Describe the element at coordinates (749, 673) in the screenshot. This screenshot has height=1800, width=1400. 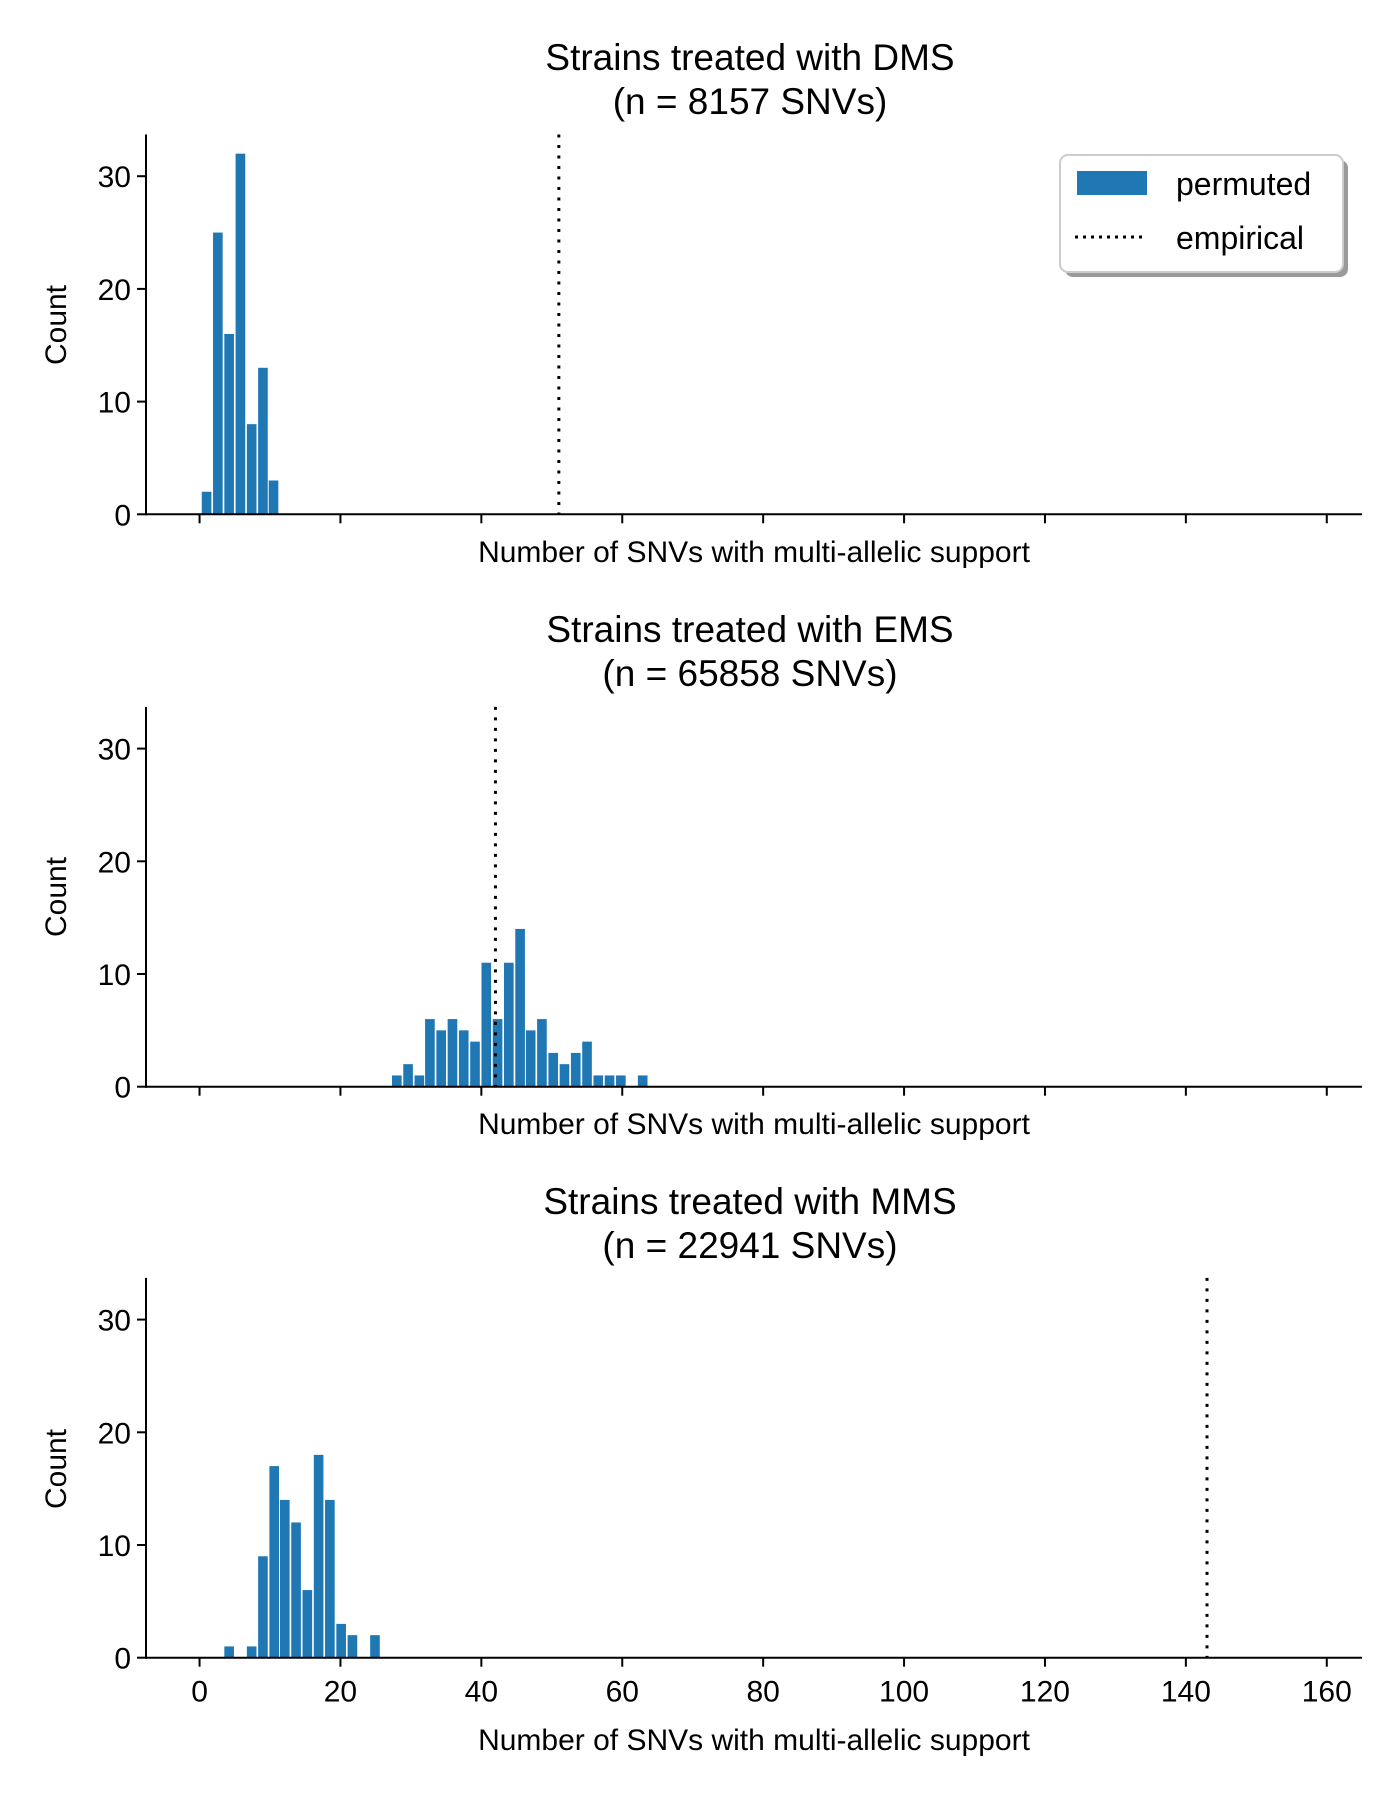
I see `panel-subtitle: (n = 65858 SNVs)` at that location.